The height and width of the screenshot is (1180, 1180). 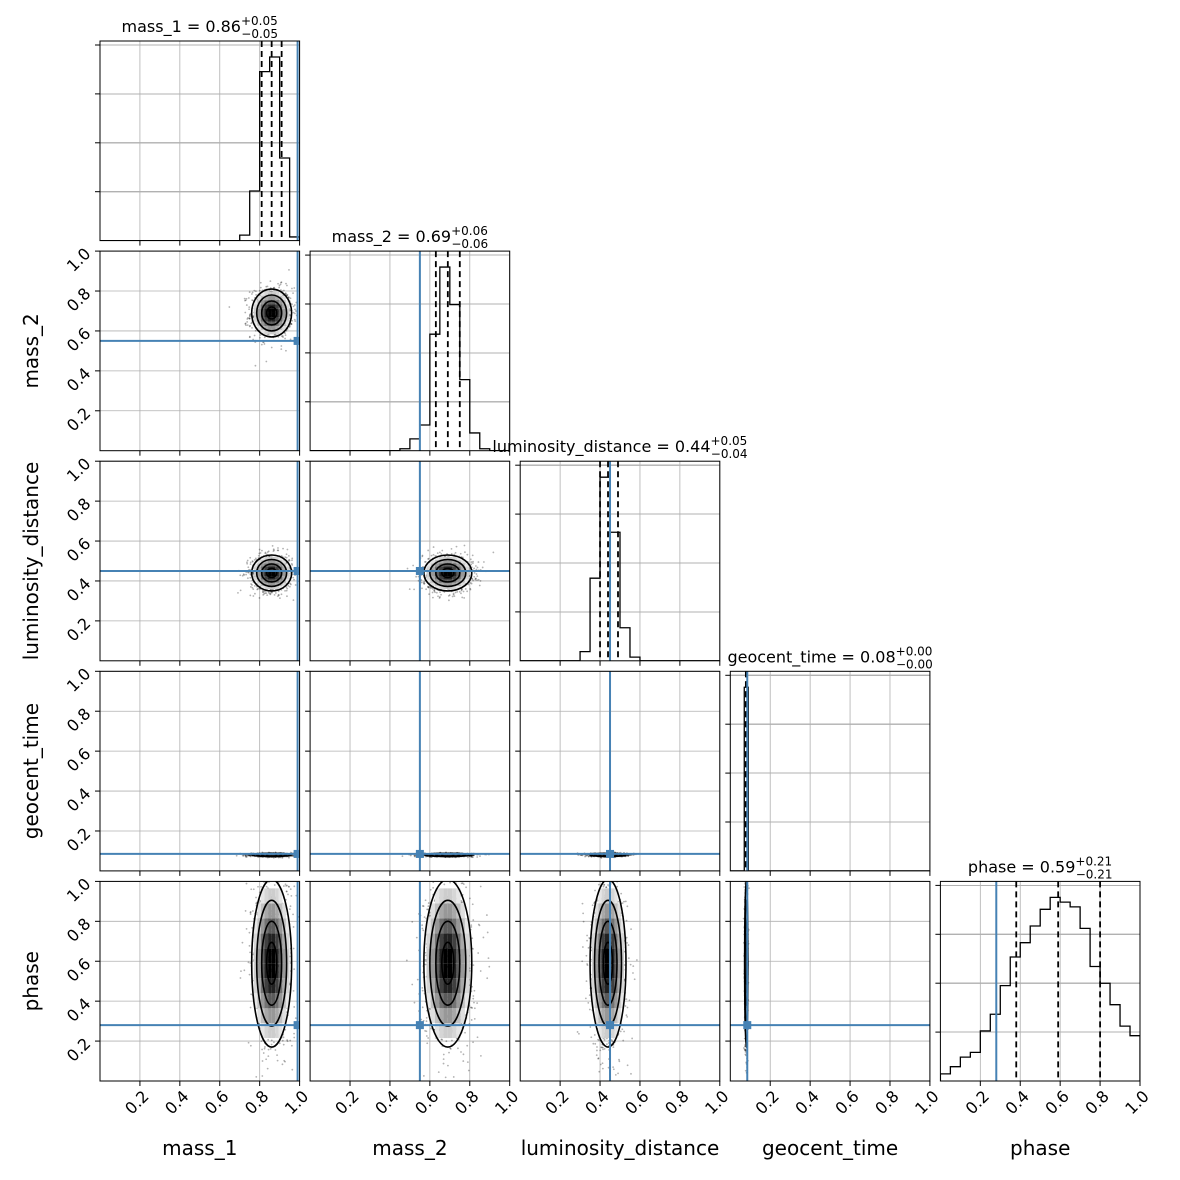 I want to click on x-ticks, so click(x=408, y=563).